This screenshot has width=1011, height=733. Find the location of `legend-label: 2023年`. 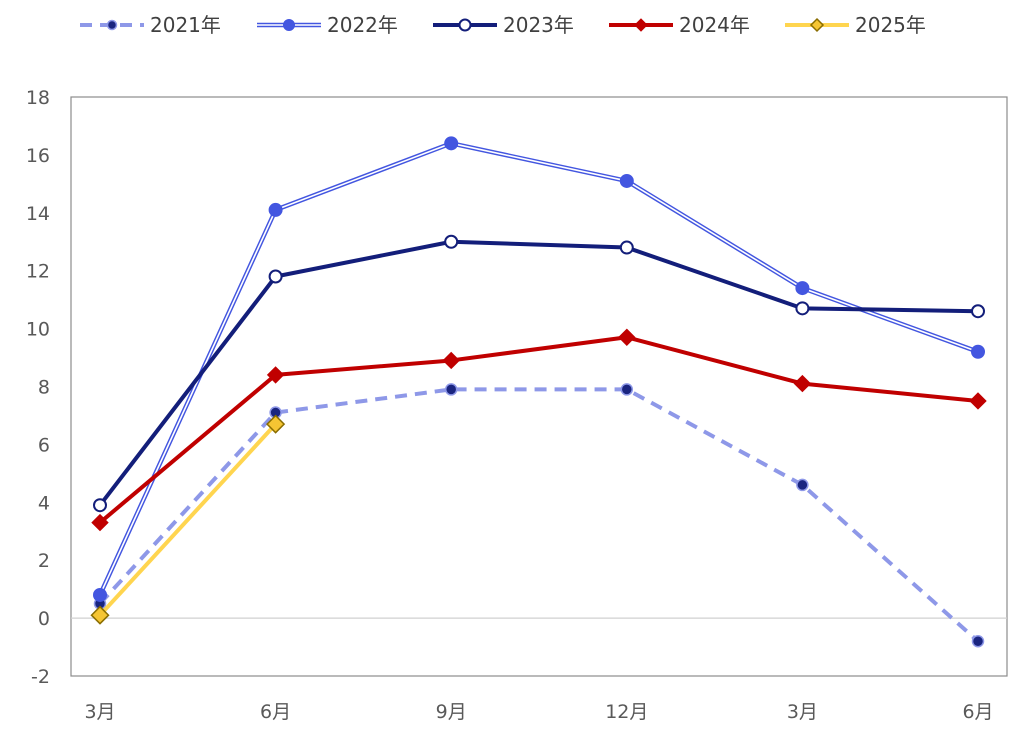

legend-label: 2023年 is located at coordinates (538, 25).